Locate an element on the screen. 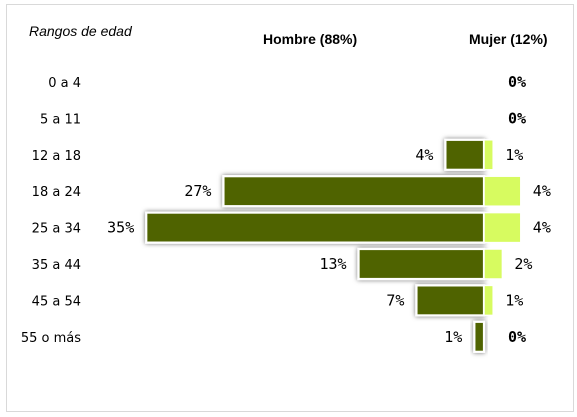  category-label-4: 25 a 34 is located at coordinates (56, 229).